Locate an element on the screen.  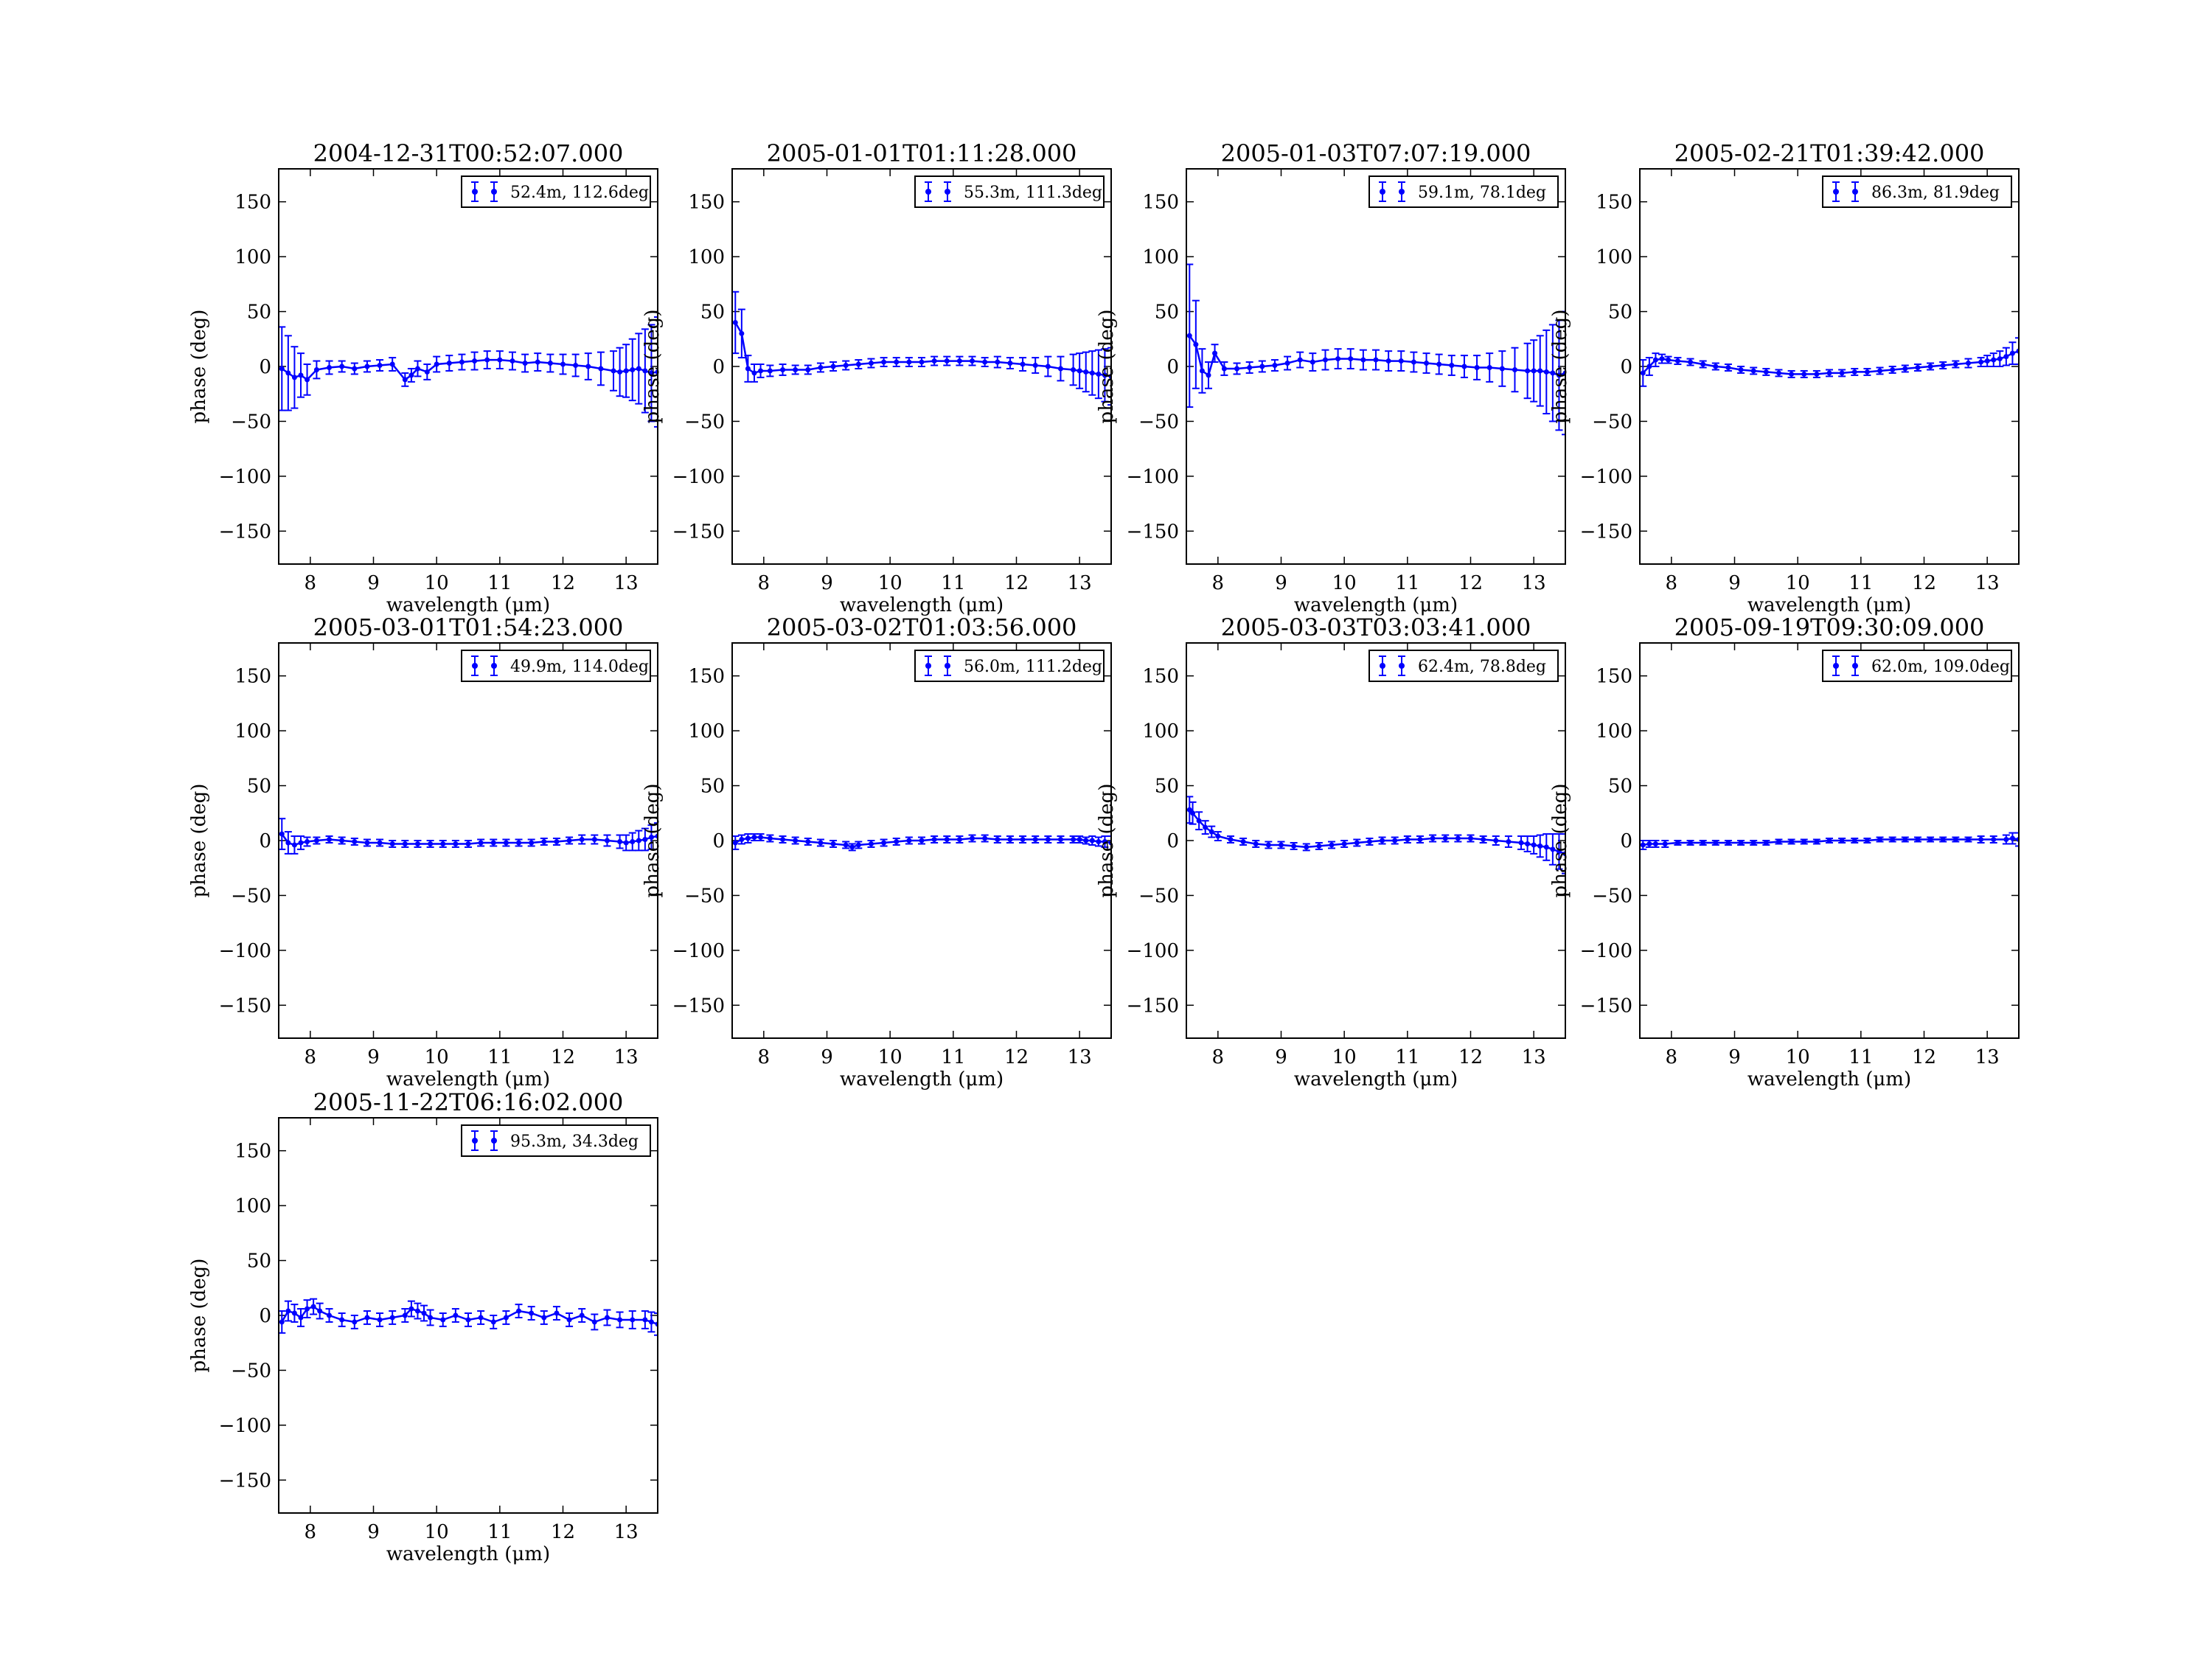
plot-title: 2005-03-03T03:03:41.000 is located at coordinates (1376, 627).